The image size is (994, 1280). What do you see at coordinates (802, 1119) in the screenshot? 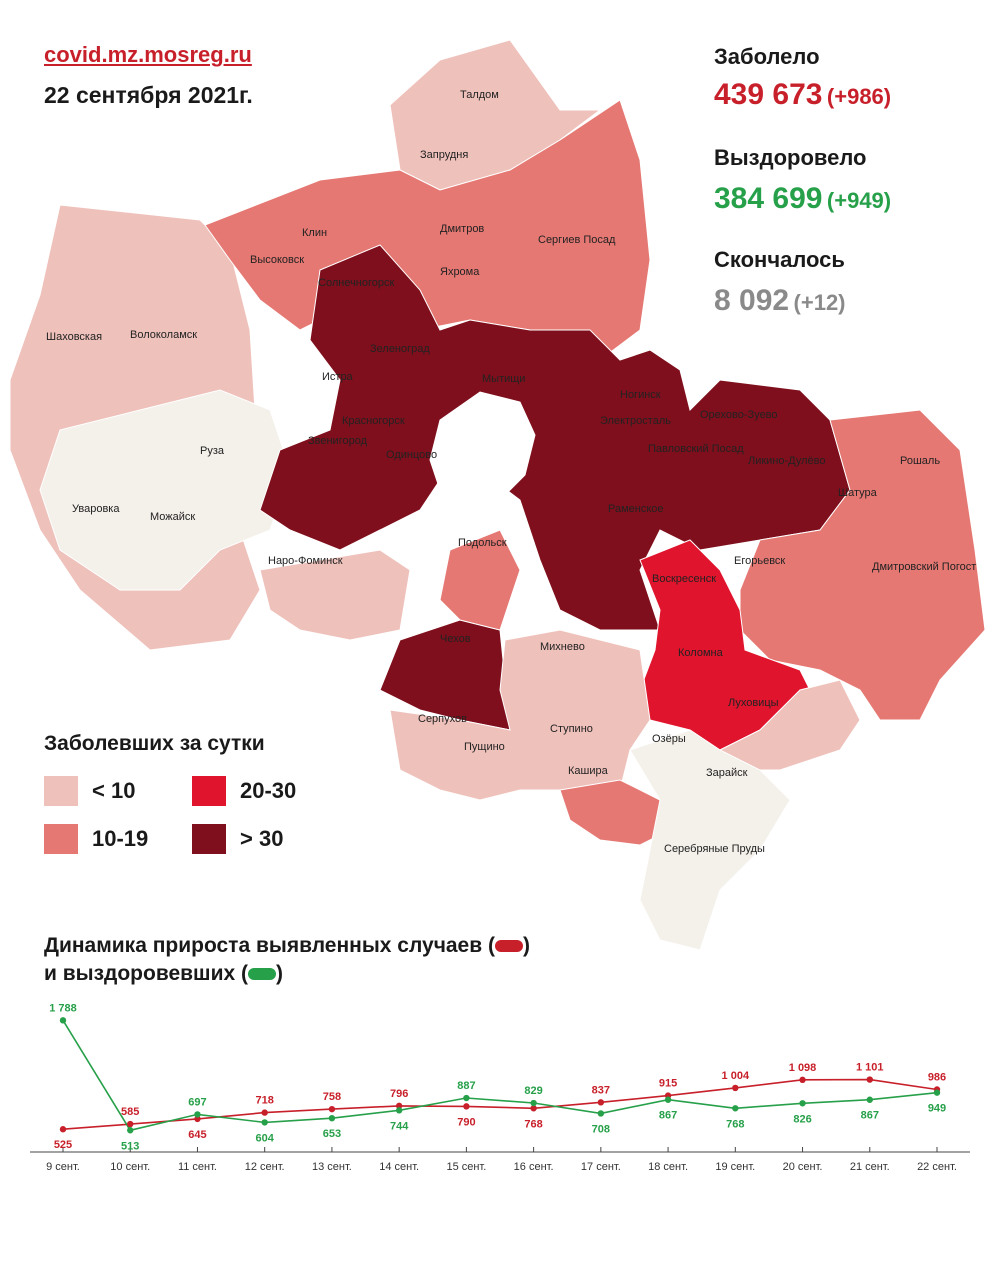
I see `recovered-value-label: 826` at bounding box center [802, 1119].